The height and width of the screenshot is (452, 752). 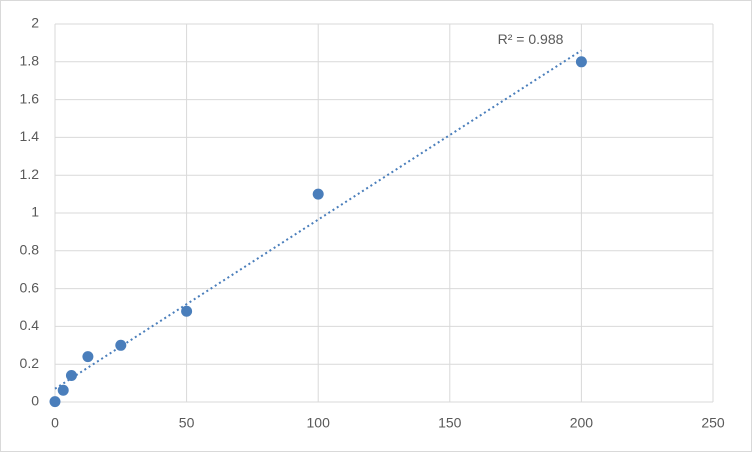 What do you see at coordinates (30, 250) in the screenshot?
I see `y-tick-label: 0.8` at bounding box center [30, 250].